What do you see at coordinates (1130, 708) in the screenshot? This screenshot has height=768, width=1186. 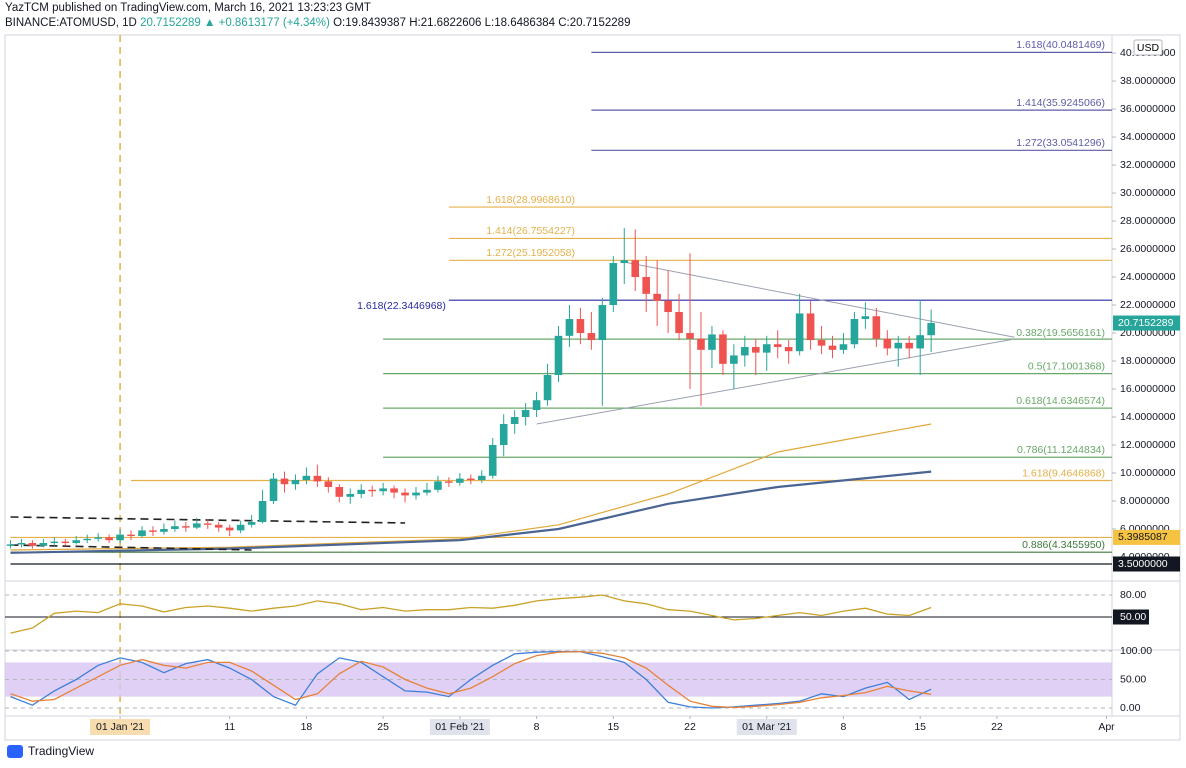 I see `y-tick-label: 0.00` at bounding box center [1130, 708].